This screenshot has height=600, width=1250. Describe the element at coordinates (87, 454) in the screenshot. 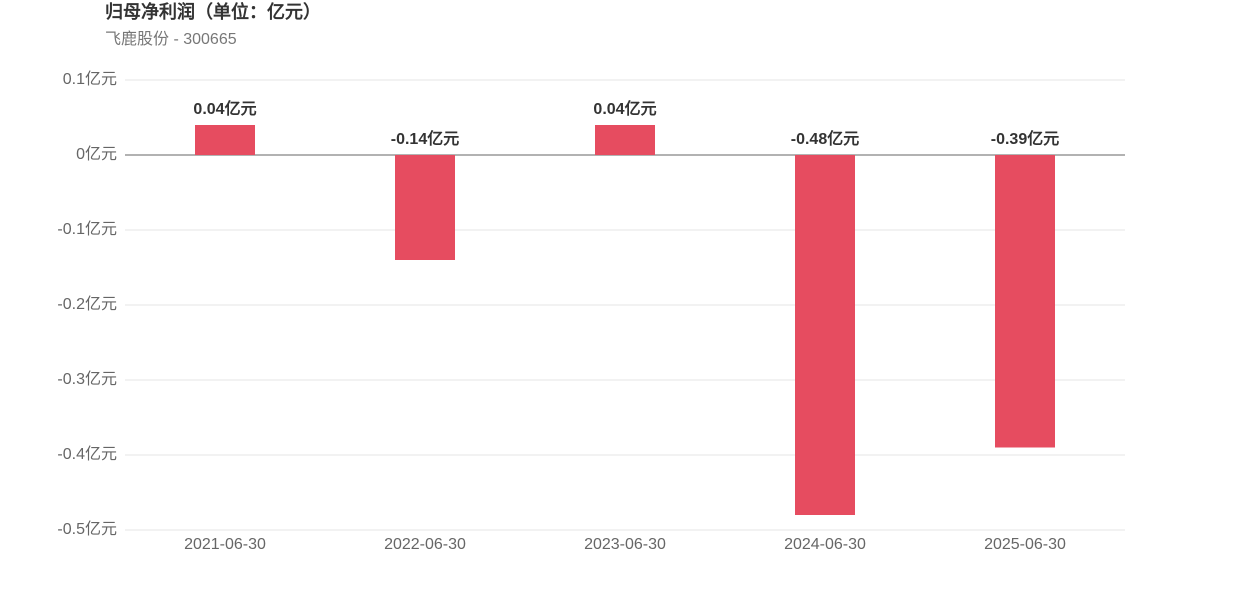

I see `y-tick-label: -0.4亿元` at that location.